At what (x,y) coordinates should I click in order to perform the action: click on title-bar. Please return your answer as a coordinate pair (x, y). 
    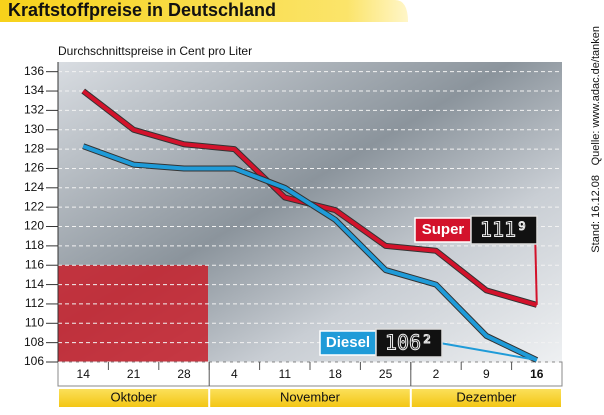
    Looking at the image, I should click on (204, 11).